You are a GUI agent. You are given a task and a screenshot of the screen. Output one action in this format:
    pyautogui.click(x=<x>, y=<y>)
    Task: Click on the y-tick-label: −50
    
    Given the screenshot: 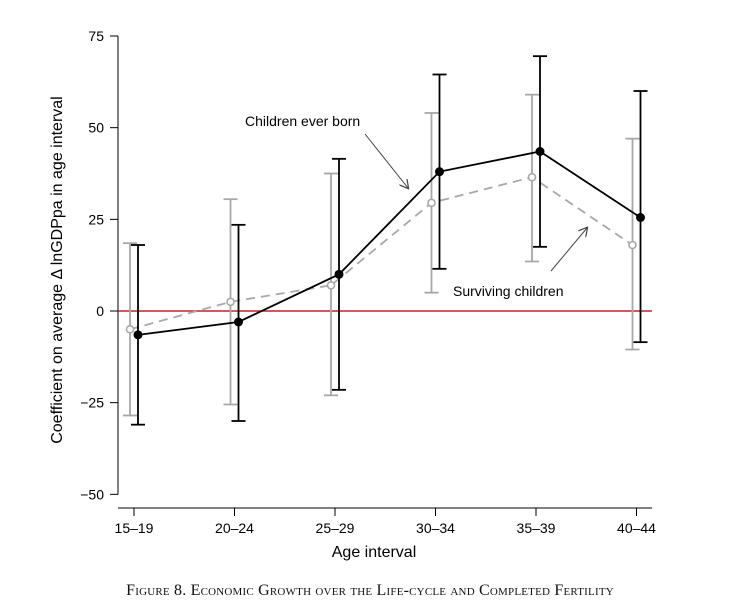 What is the action you would take?
    pyautogui.click(x=92, y=494)
    